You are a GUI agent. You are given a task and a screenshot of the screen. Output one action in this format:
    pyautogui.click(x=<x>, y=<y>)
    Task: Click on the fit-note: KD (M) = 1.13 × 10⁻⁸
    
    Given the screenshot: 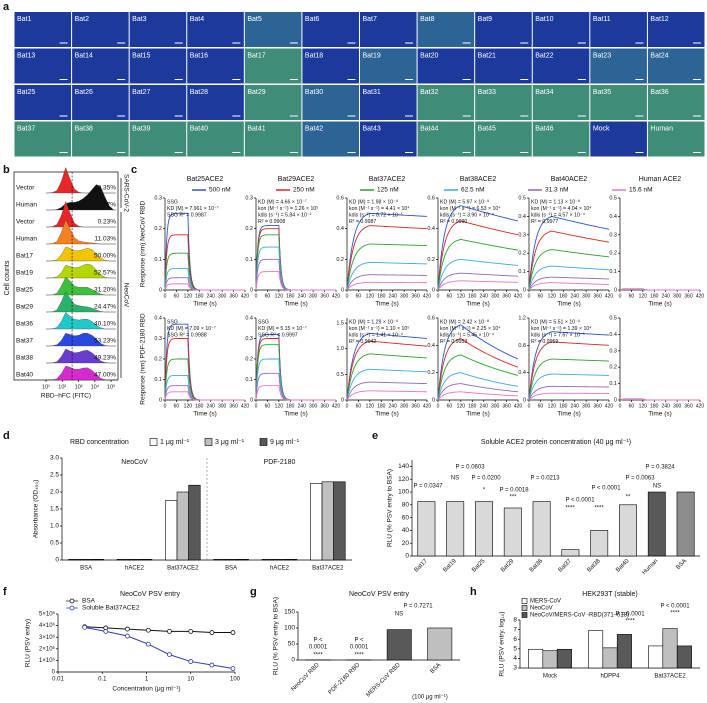 What is the action you would take?
    pyautogui.click(x=555, y=202)
    